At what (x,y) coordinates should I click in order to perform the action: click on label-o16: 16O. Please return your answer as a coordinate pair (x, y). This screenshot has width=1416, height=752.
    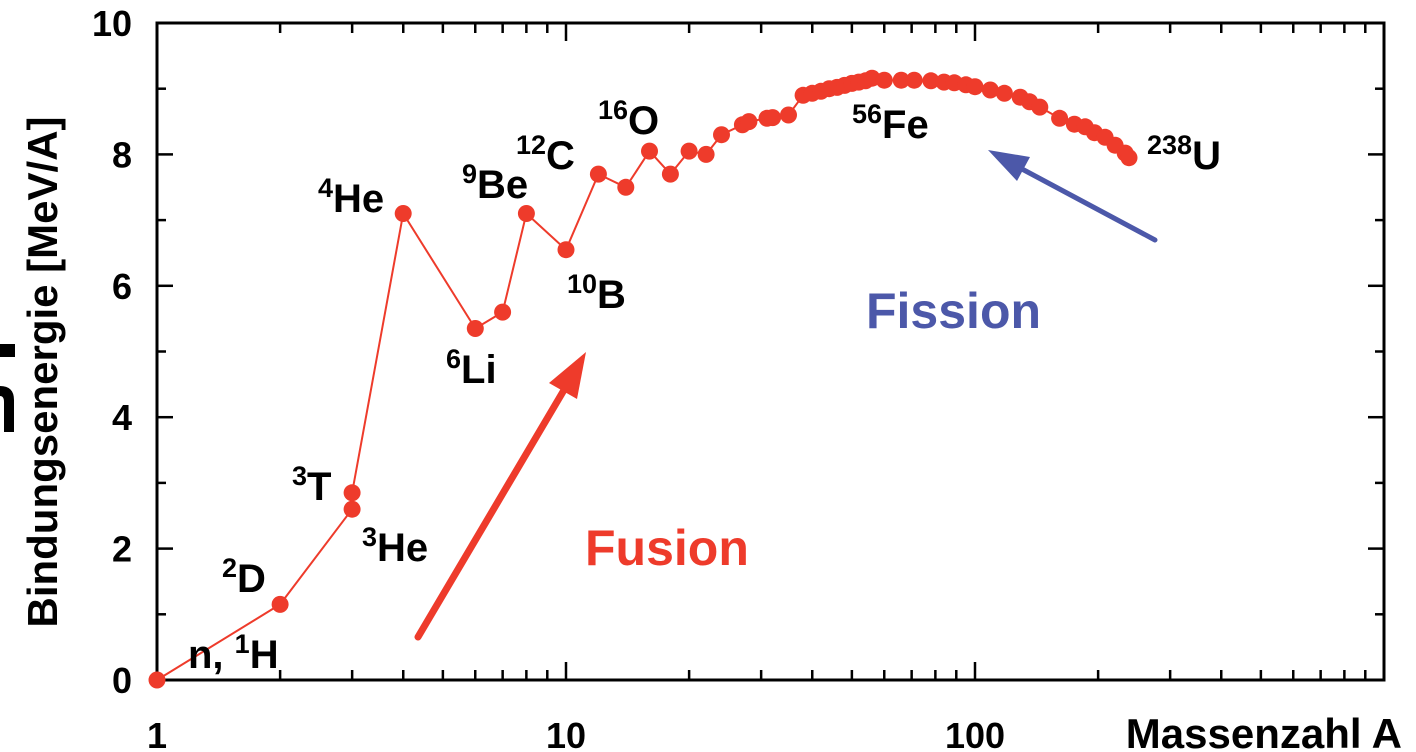
    Looking at the image, I should click on (628, 119).